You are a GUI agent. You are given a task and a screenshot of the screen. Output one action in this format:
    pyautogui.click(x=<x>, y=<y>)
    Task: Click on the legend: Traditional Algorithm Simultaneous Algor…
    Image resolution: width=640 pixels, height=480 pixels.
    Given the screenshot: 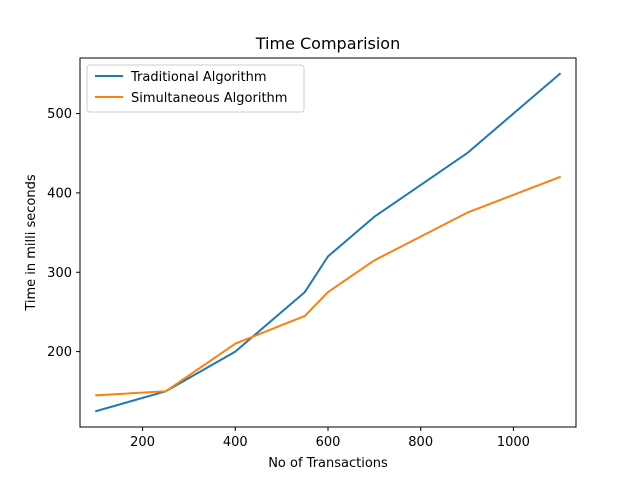 What is the action you would take?
    pyautogui.click(x=195, y=88)
    